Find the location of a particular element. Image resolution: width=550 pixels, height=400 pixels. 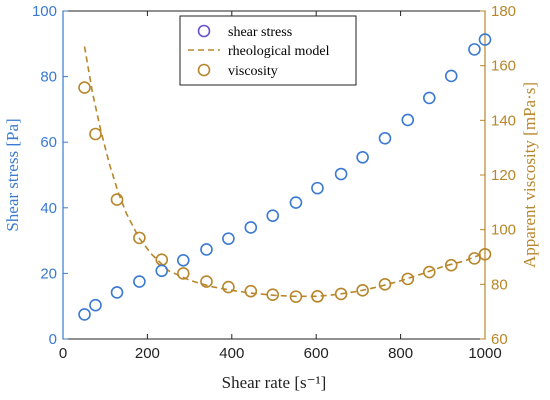

legend: shear stress rheological model viscosity is located at coordinates (268, 50).